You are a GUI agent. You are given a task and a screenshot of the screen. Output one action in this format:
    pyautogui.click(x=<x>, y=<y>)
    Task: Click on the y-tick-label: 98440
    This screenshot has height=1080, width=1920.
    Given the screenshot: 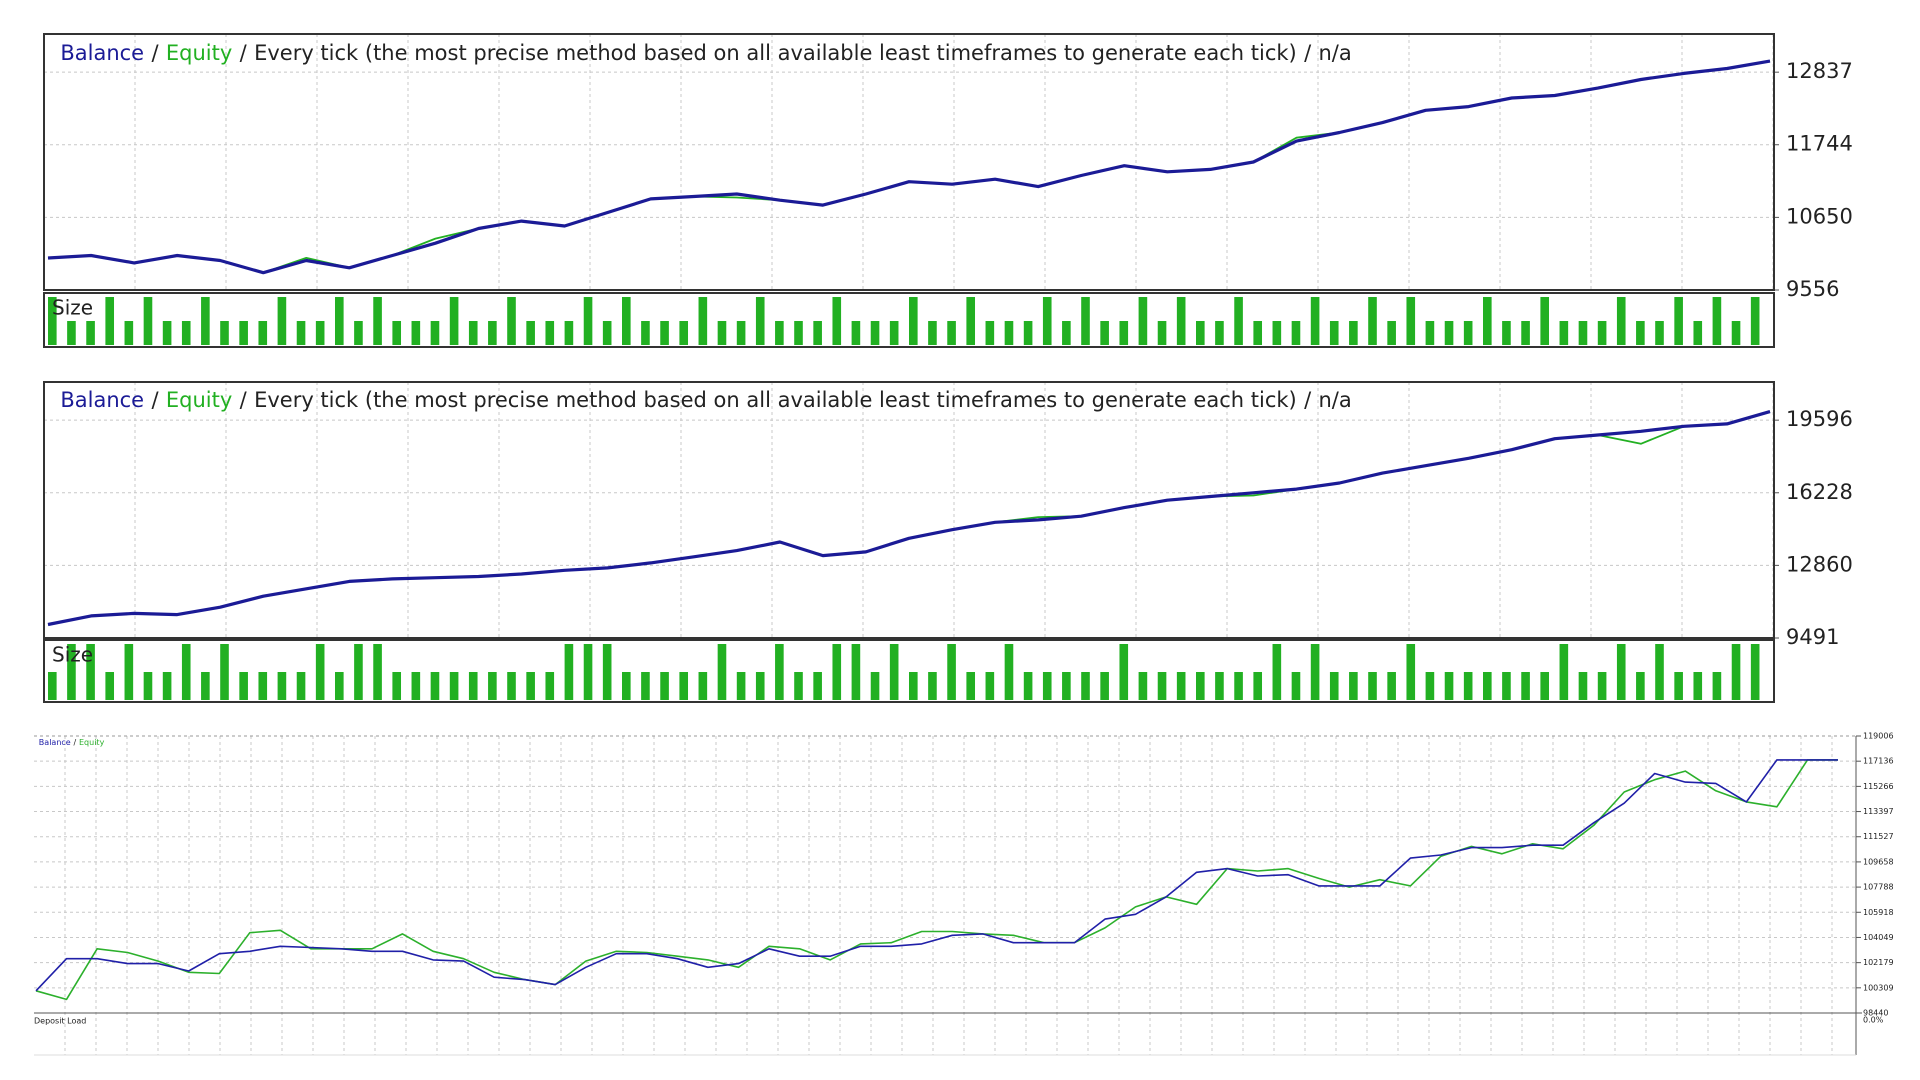 What is the action you would take?
    pyautogui.click(x=1875, y=1013)
    